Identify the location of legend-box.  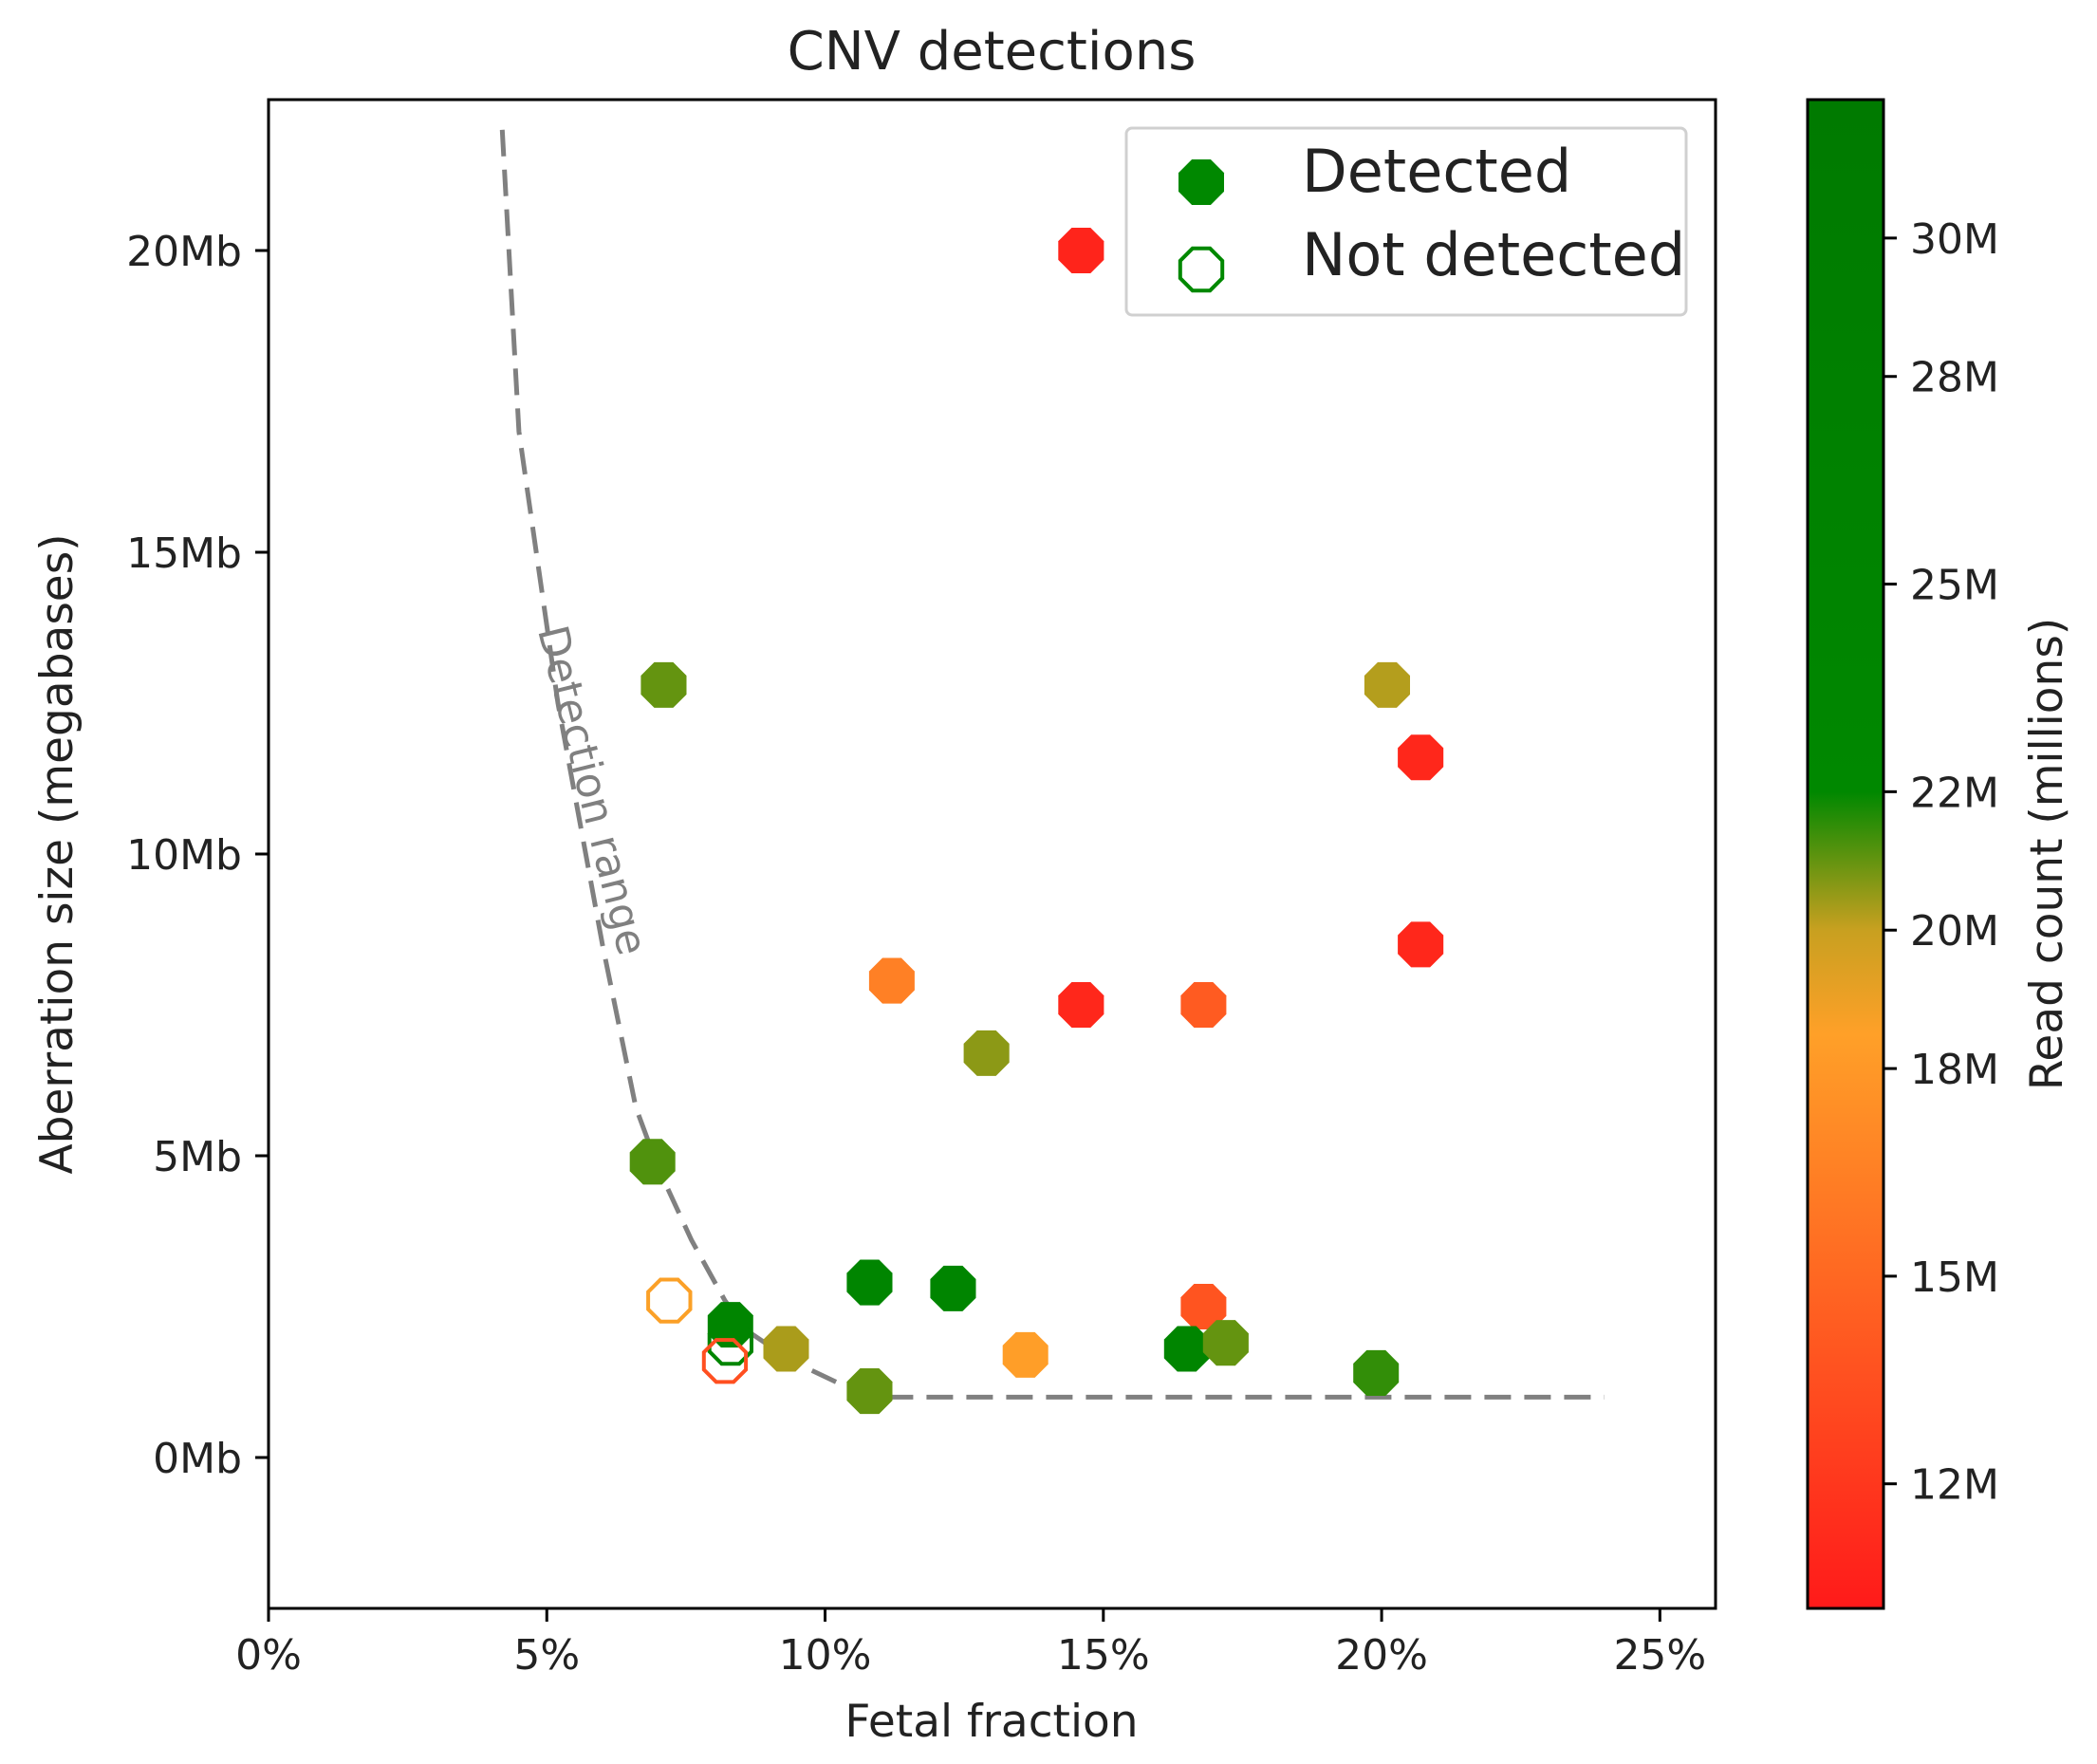
(1406, 221).